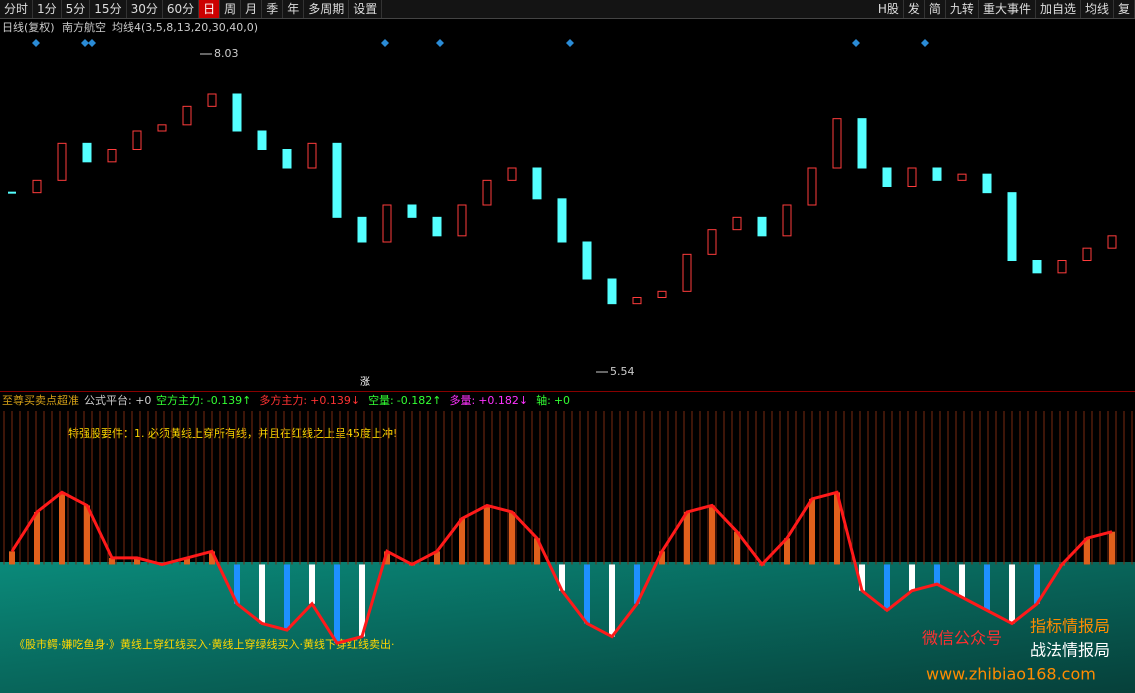  I want to click on toolbar-button: 季, so click(273, 9).